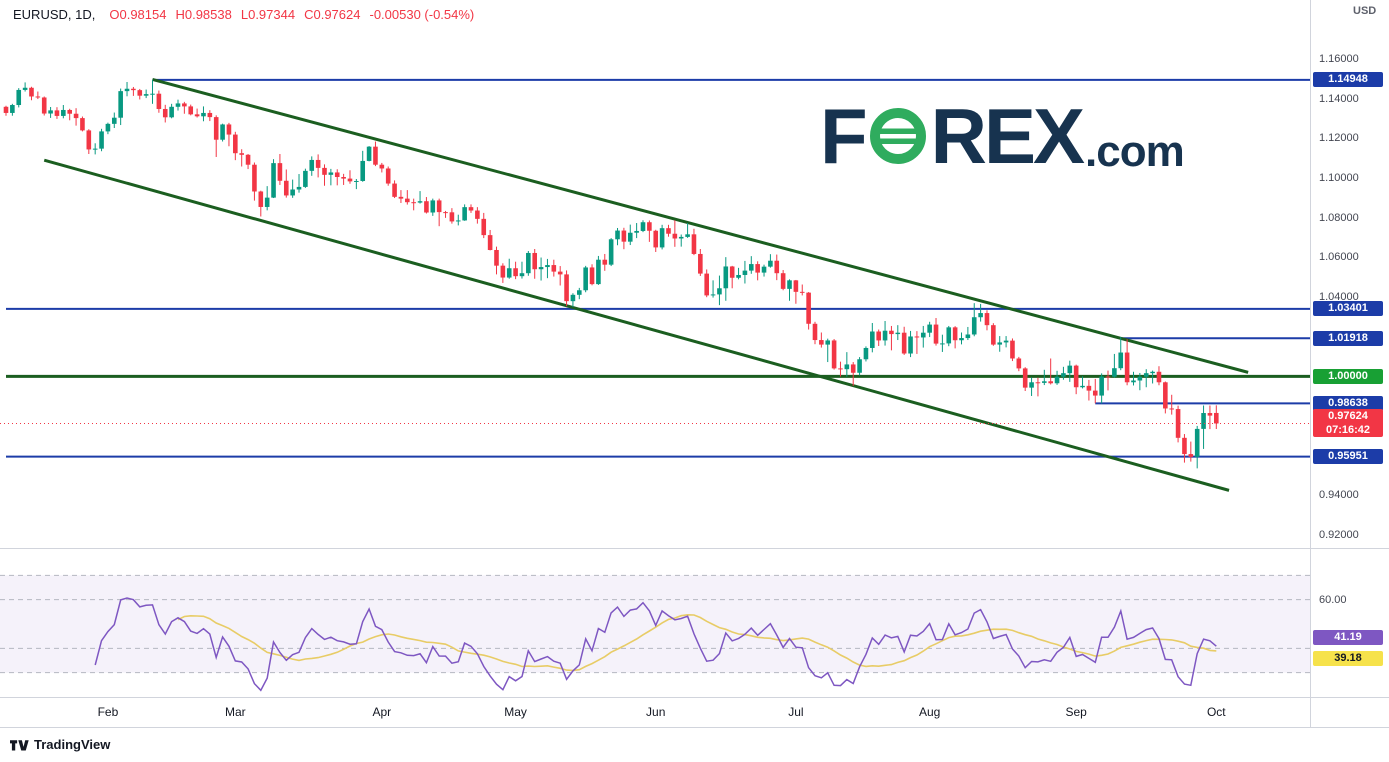 The height and width of the screenshot is (762, 1389). I want to click on close-value: C0.97624, so click(332, 14).